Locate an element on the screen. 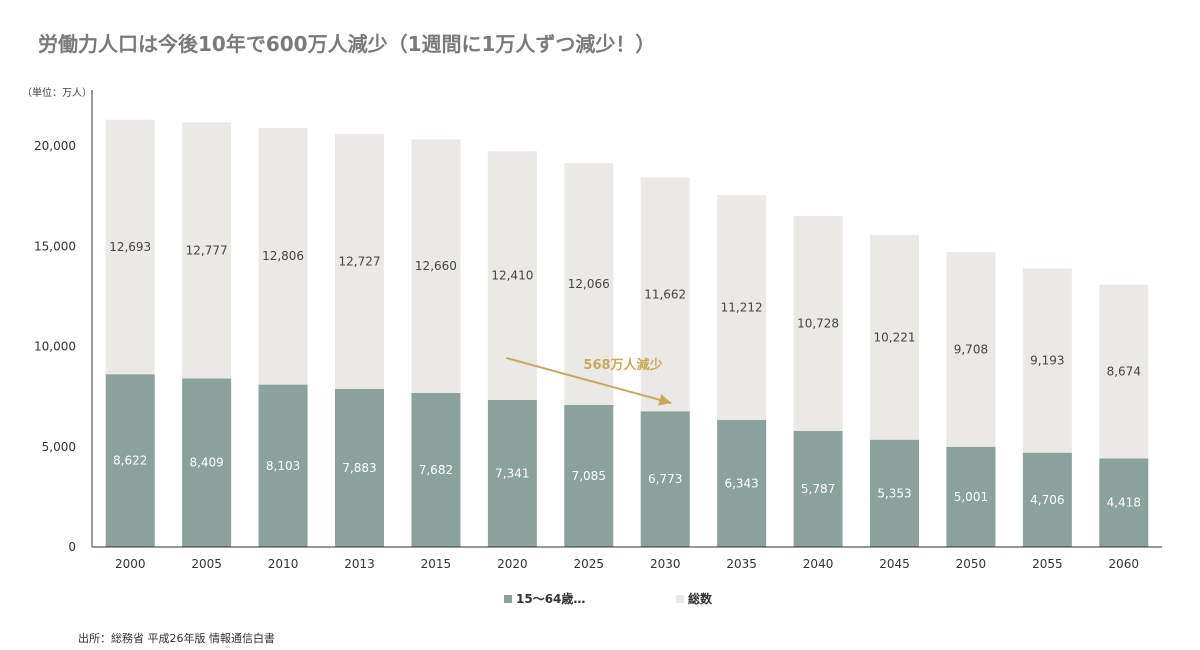 Image resolution: width=1200 pixels, height=650 pixels. x-tick-label: 2020 is located at coordinates (512, 564).